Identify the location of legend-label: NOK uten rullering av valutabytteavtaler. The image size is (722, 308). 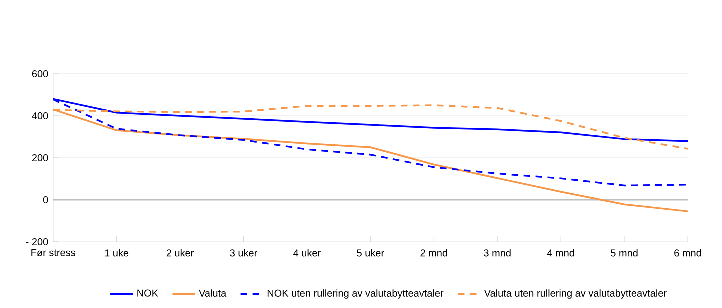
(356, 294).